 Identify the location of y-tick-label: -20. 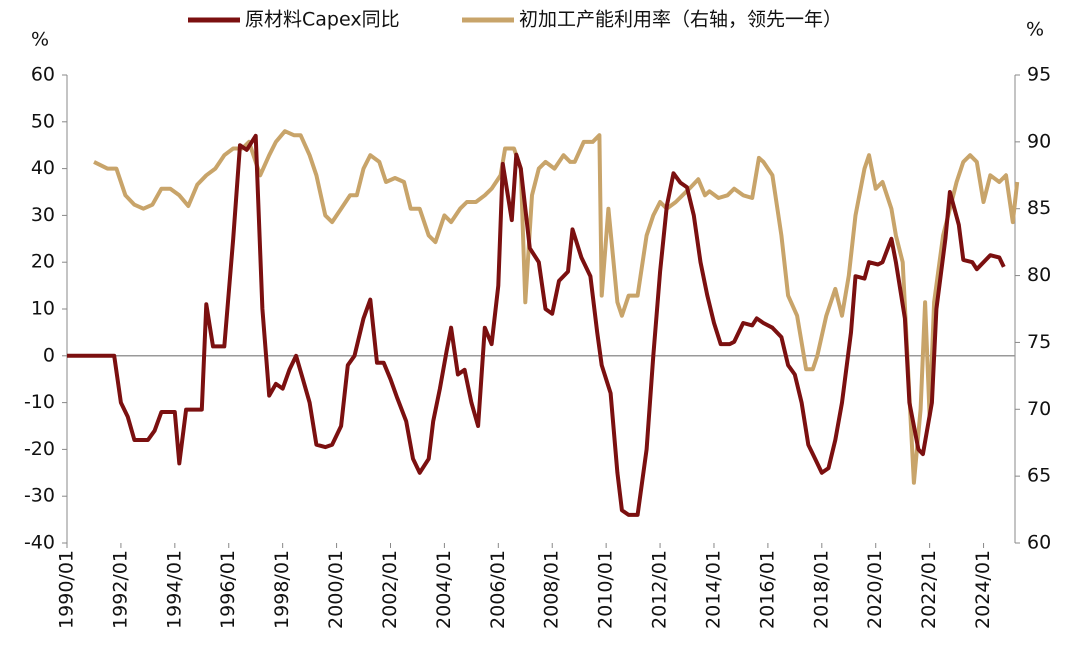
(39, 449).